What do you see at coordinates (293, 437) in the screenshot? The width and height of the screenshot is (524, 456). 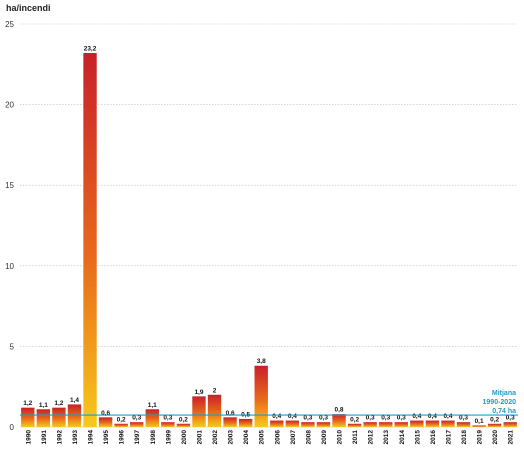 I see `x-tick-label: 2007` at bounding box center [293, 437].